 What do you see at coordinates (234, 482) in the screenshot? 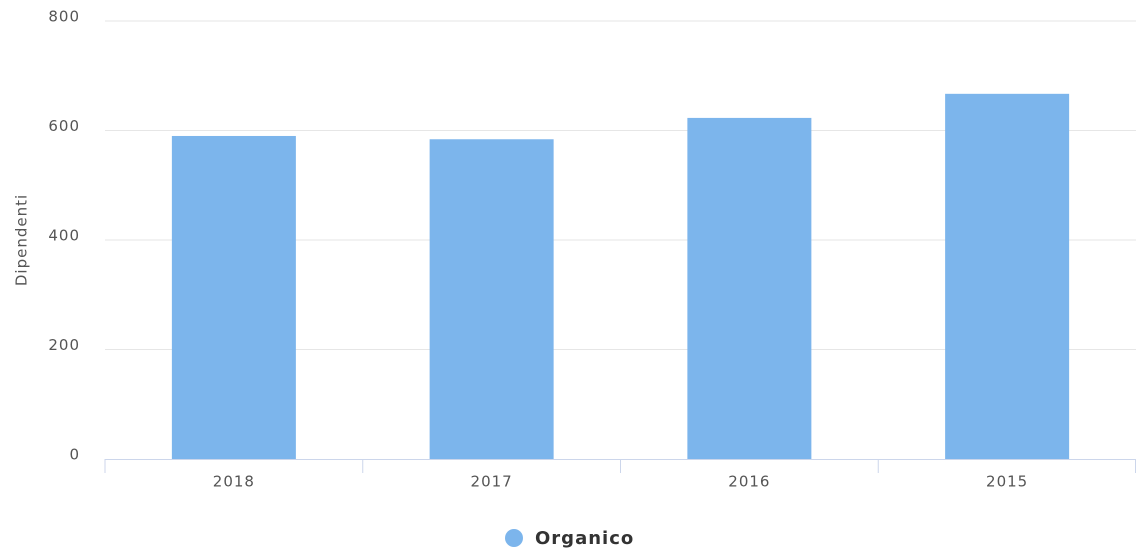
I see `x-tick-label: 2018` at bounding box center [234, 482].